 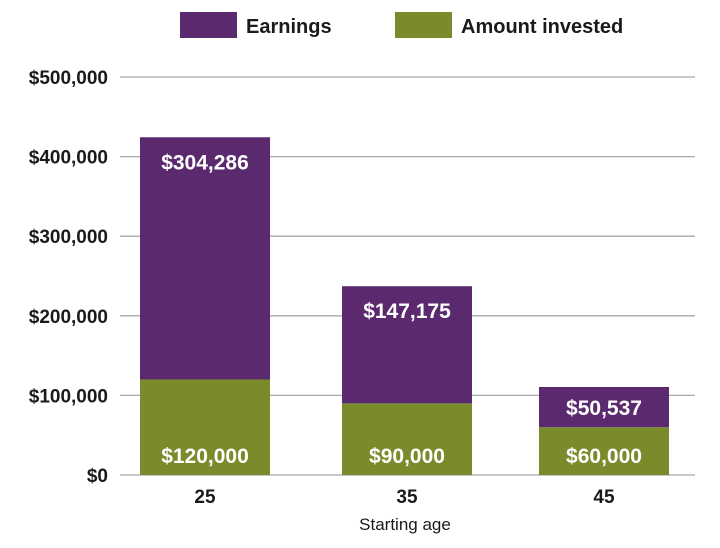 What do you see at coordinates (405, 524) in the screenshot?
I see `x-axis-title: Starting age` at bounding box center [405, 524].